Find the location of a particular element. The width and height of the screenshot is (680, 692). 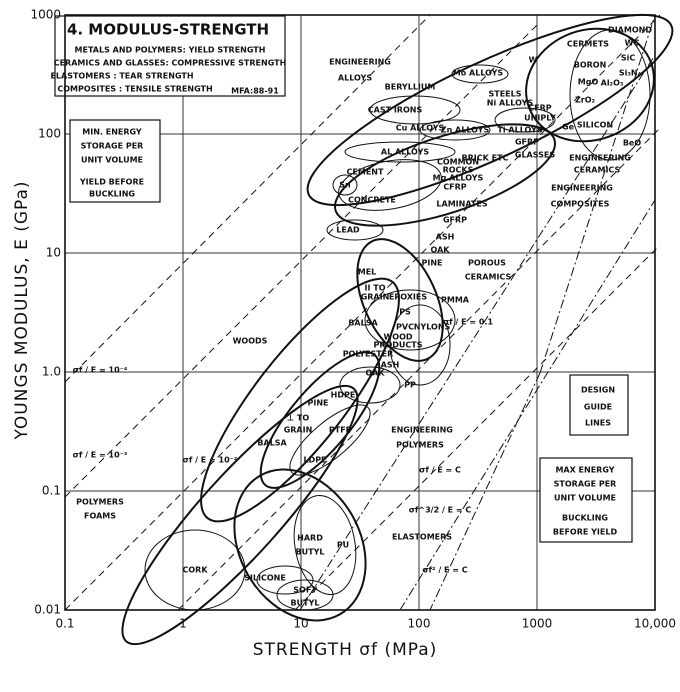

chart-title: 4. MODULUS-STRENGTH is located at coordinates (168, 30).